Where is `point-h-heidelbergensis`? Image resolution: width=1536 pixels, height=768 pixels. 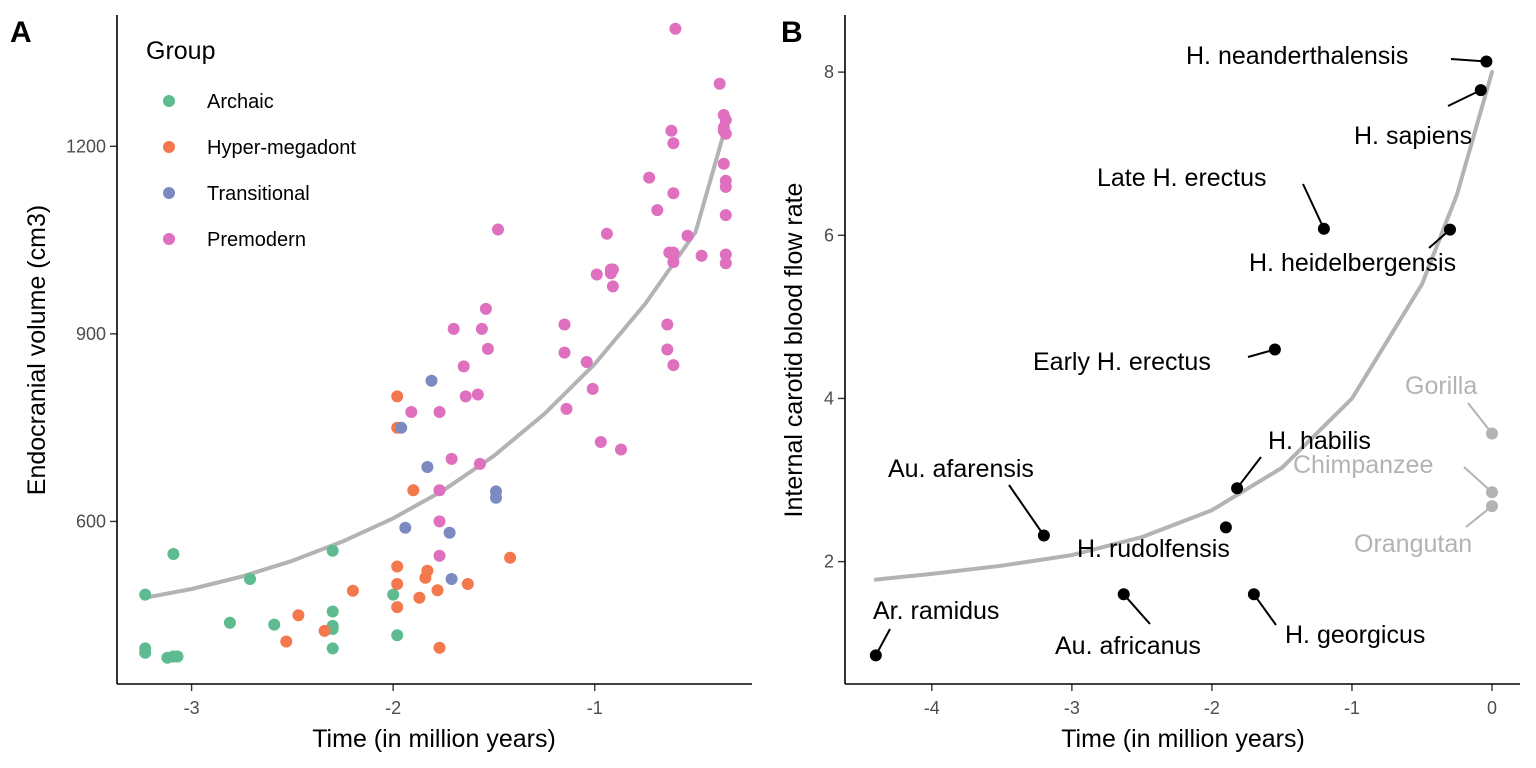 point-h-heidelbergensis is located at coordinates (1450, 229).